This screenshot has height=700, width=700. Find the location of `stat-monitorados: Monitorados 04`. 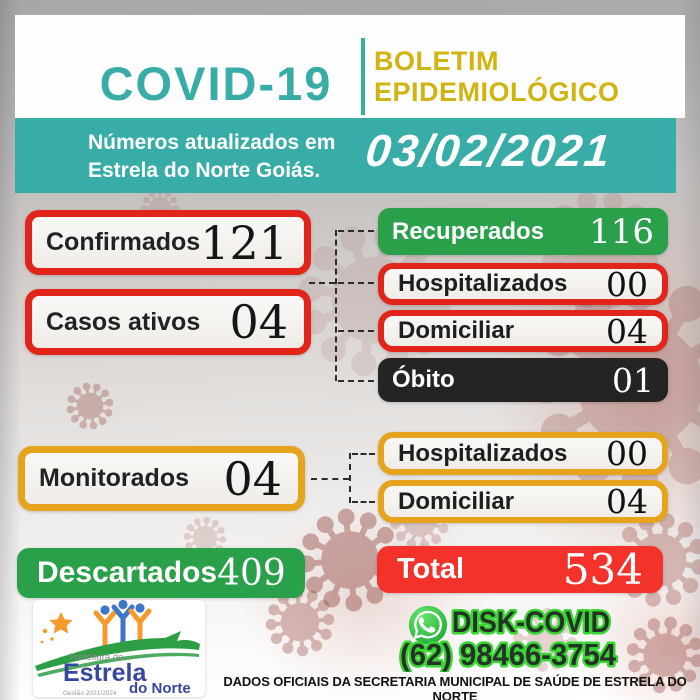

stat-monitorados: Monitorados 04 is located at coordinates (161, 478).